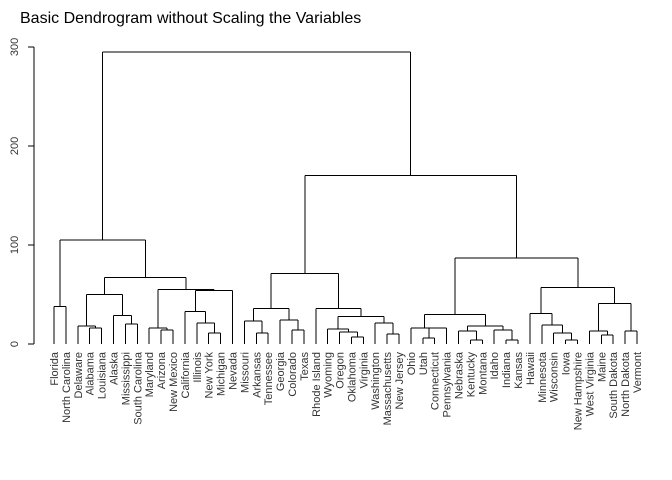 The image size is (672, 480). I want to click on leaf-label-maryland: Maryland, so click(150, 374).